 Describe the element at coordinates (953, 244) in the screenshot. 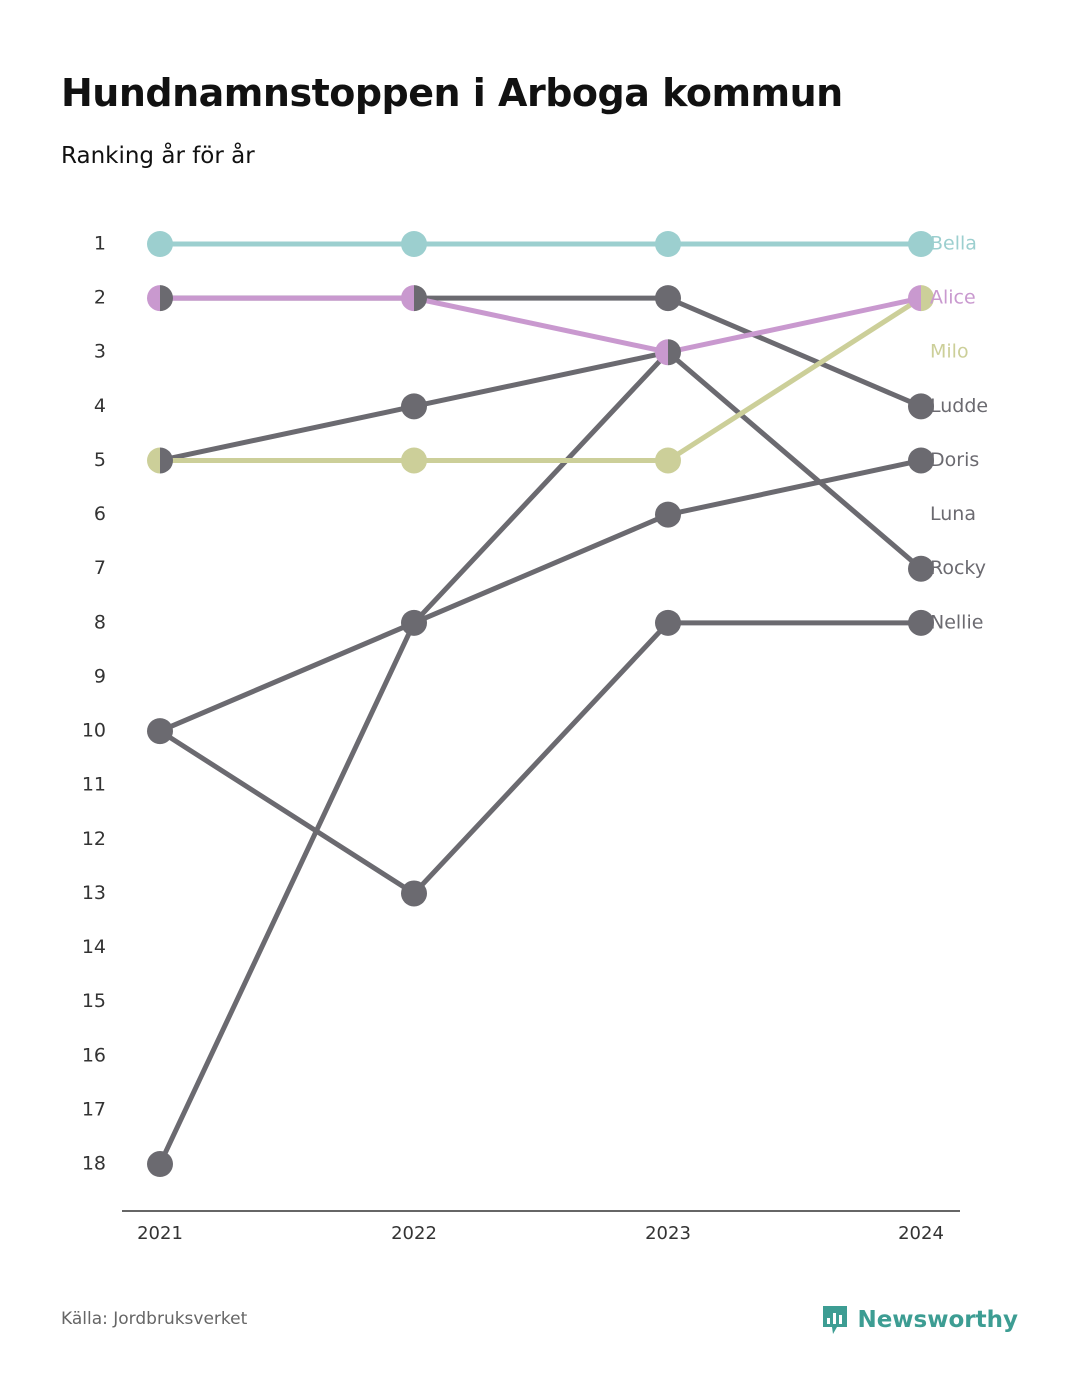

I see `series-label-bella: Bella` at that location.